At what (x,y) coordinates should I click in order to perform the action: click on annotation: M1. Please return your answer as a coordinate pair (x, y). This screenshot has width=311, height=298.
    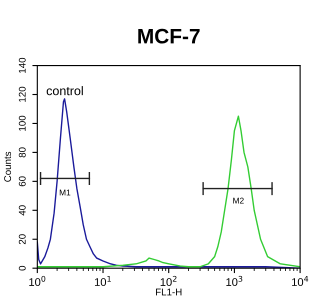
    Looking at the image, I should click on (65, 193).